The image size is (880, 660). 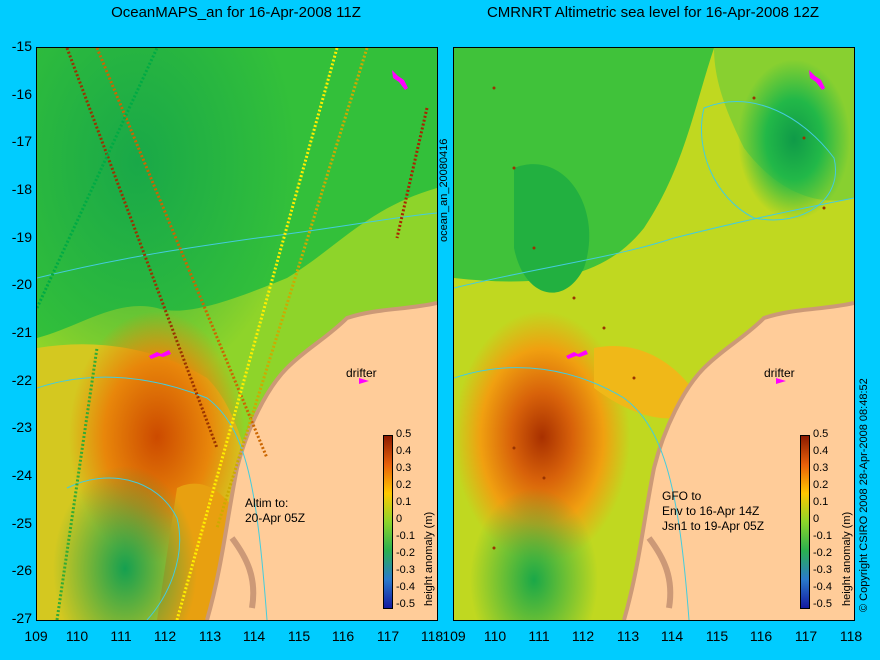 What do you see at coordinates (444, 190) in the screenshot?
I see `map-id-label: ocean_an_20080416` at bounding box center [444, 190].